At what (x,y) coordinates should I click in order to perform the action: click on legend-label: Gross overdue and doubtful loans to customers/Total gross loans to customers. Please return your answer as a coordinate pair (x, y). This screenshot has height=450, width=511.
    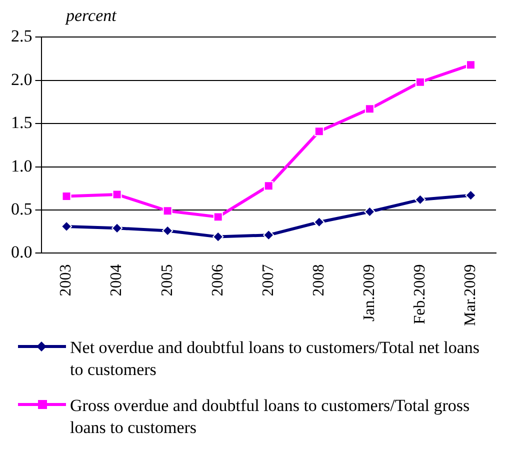
    Looking at the image, I should click on (270, 417).